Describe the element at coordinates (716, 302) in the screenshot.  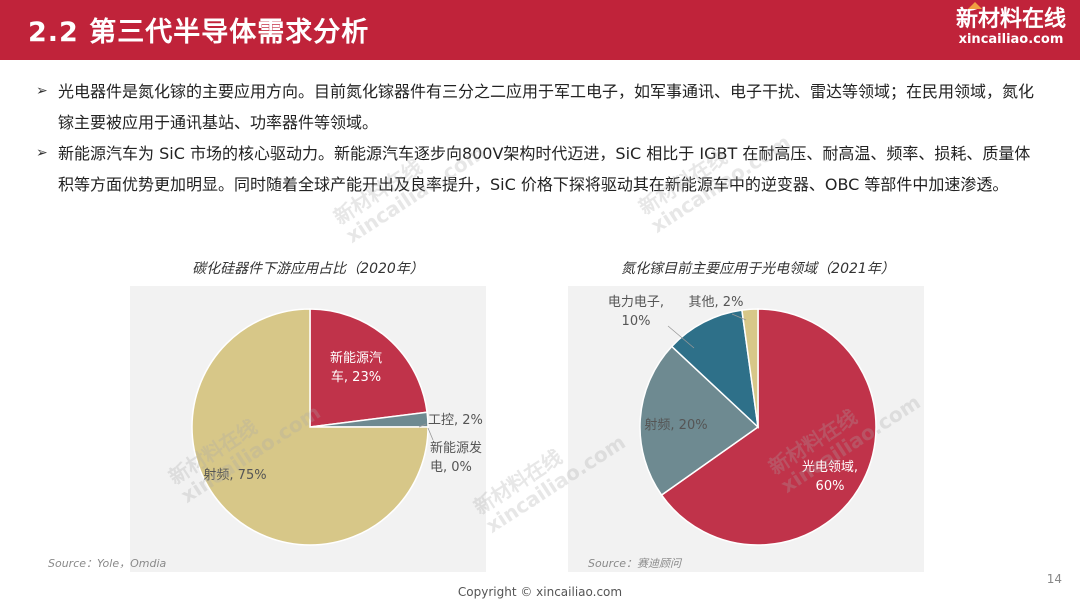
I see `slice-data-label: 其他, 2%` at that location.